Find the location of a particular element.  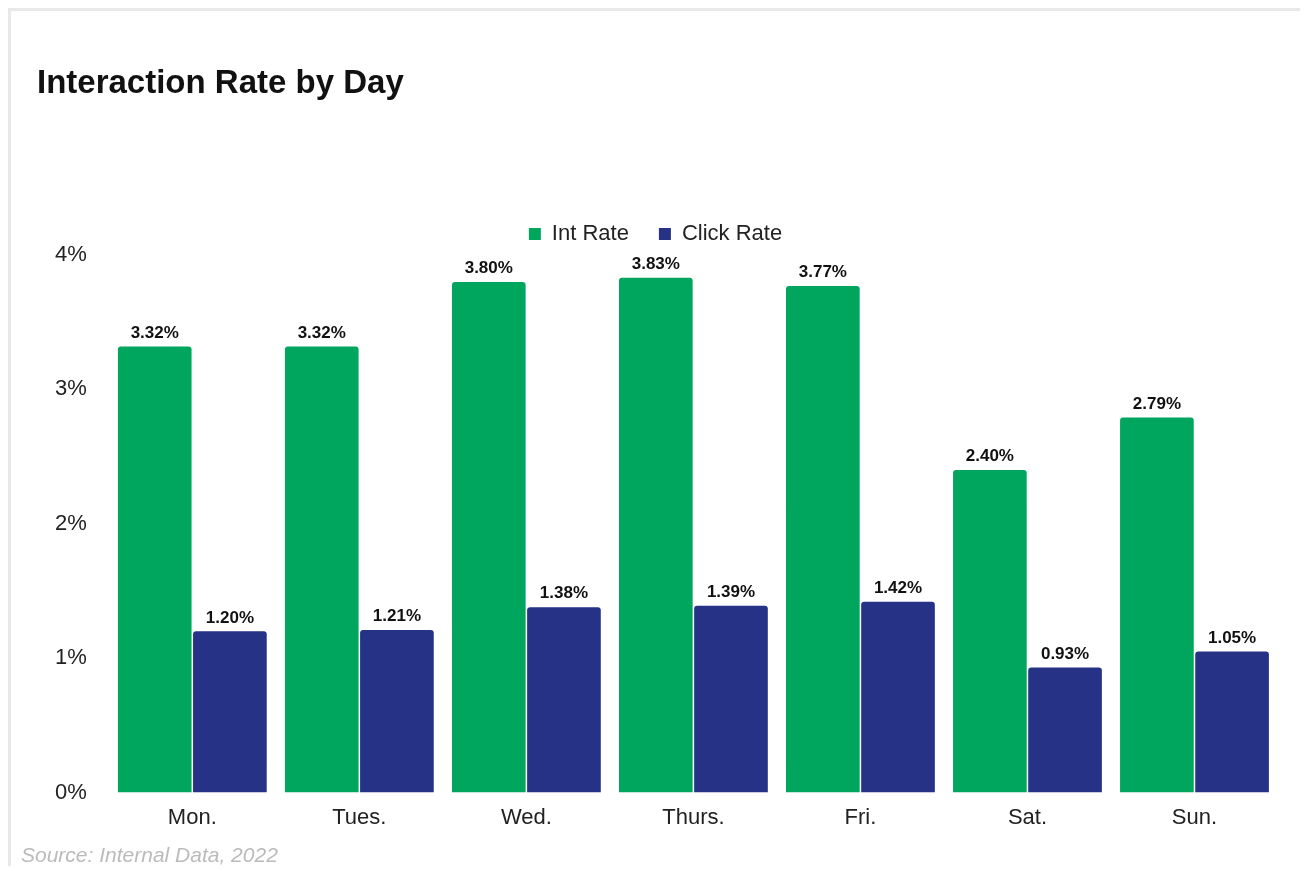

data-label: 1.42% is located at coordinates (898, 587).